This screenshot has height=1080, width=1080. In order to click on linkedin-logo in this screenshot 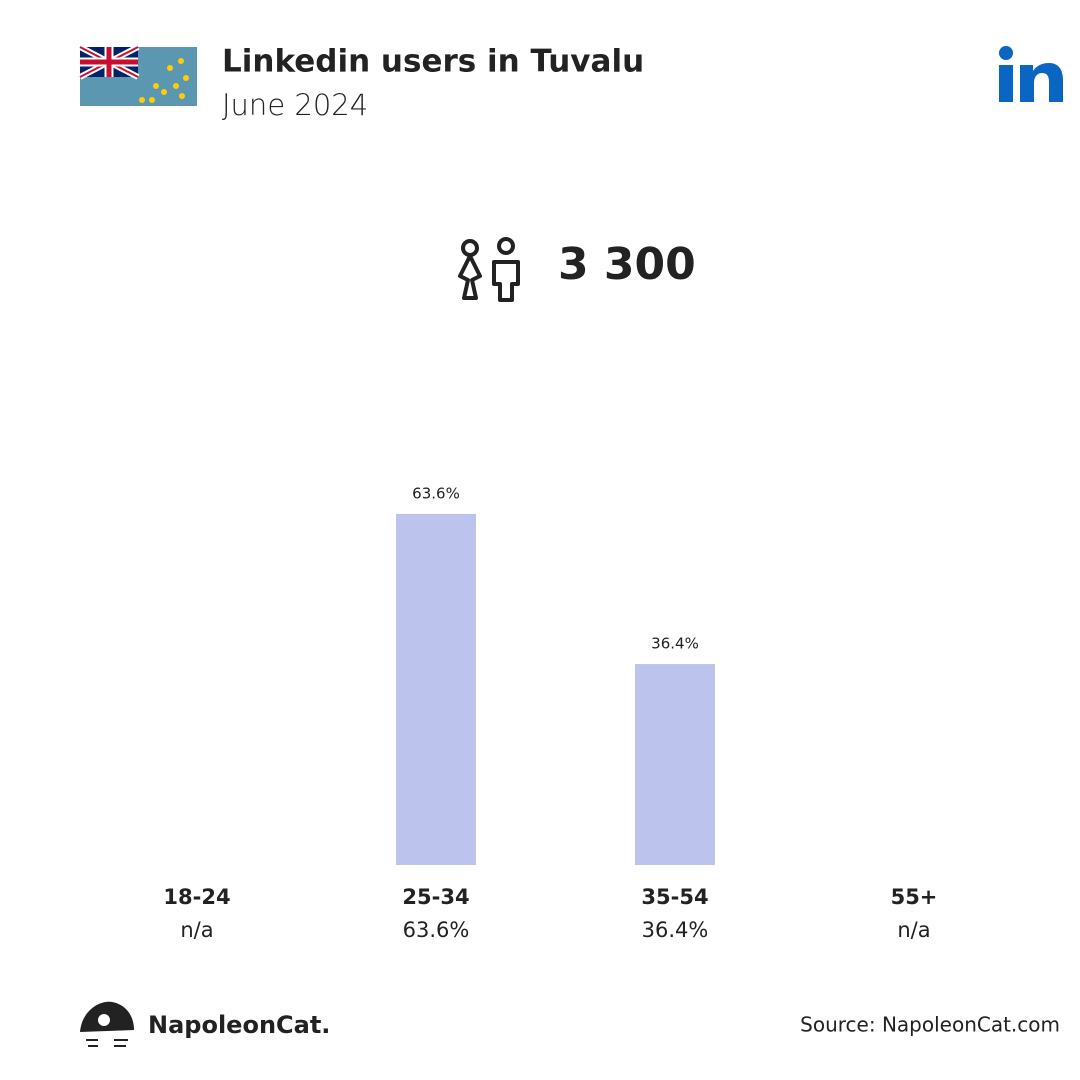, I will do `click(1031, 74)`.